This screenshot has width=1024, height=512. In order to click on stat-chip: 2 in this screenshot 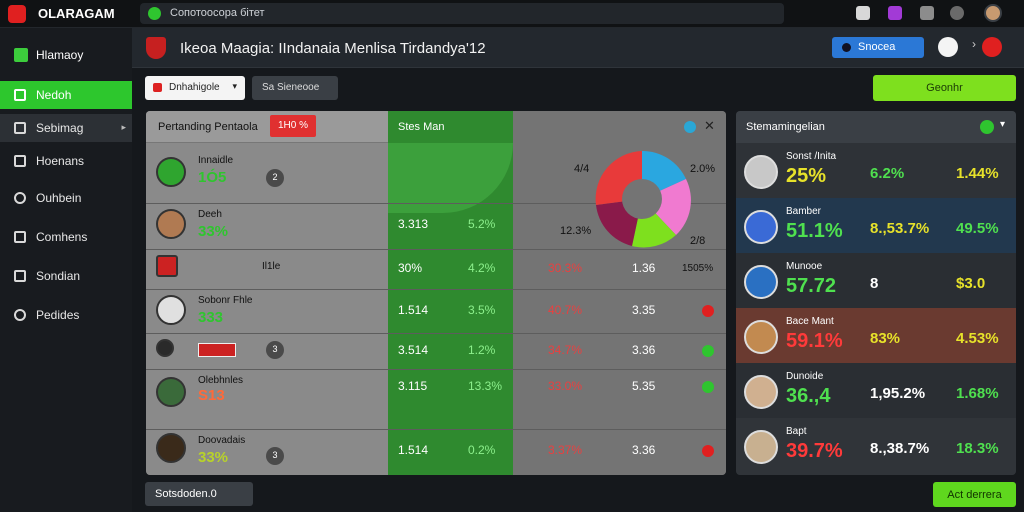, I will do `click(275, 178)`.